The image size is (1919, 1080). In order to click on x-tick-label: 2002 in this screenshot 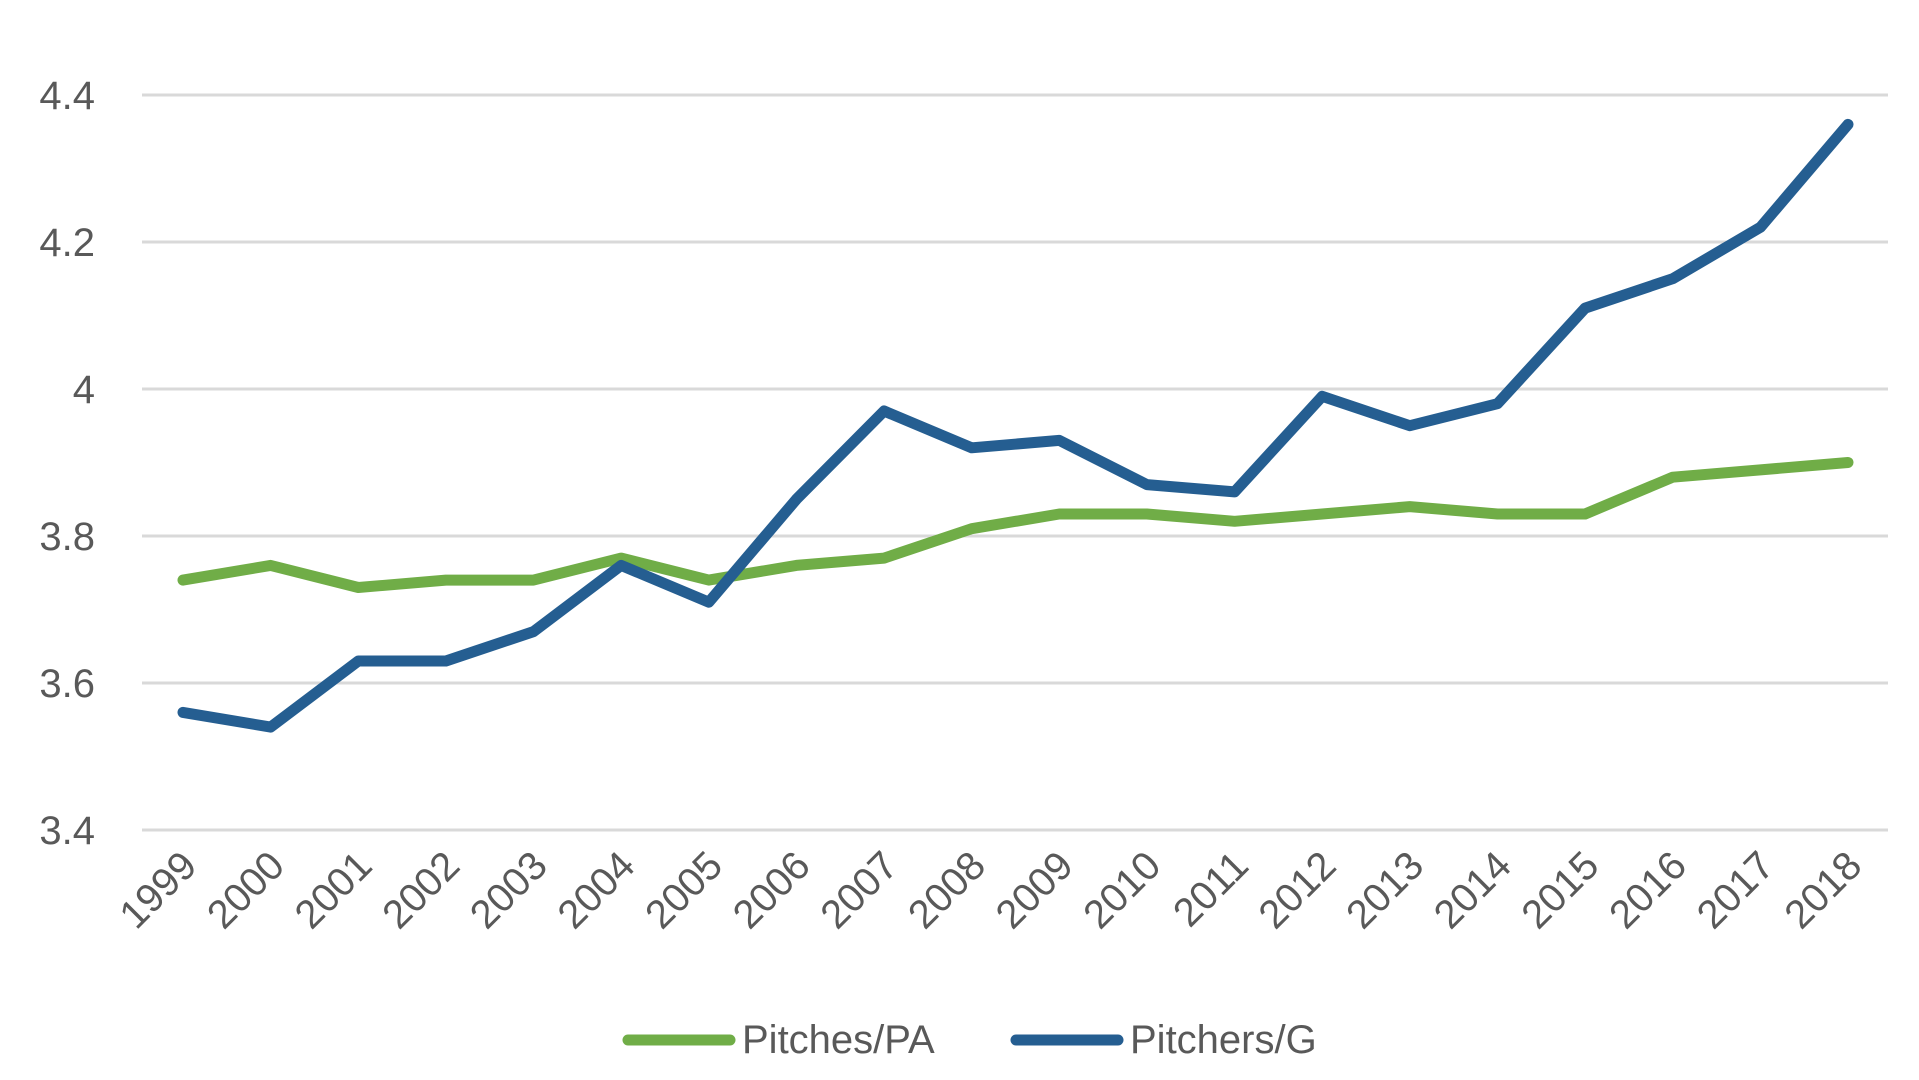, I will do `click(421, 890)`.